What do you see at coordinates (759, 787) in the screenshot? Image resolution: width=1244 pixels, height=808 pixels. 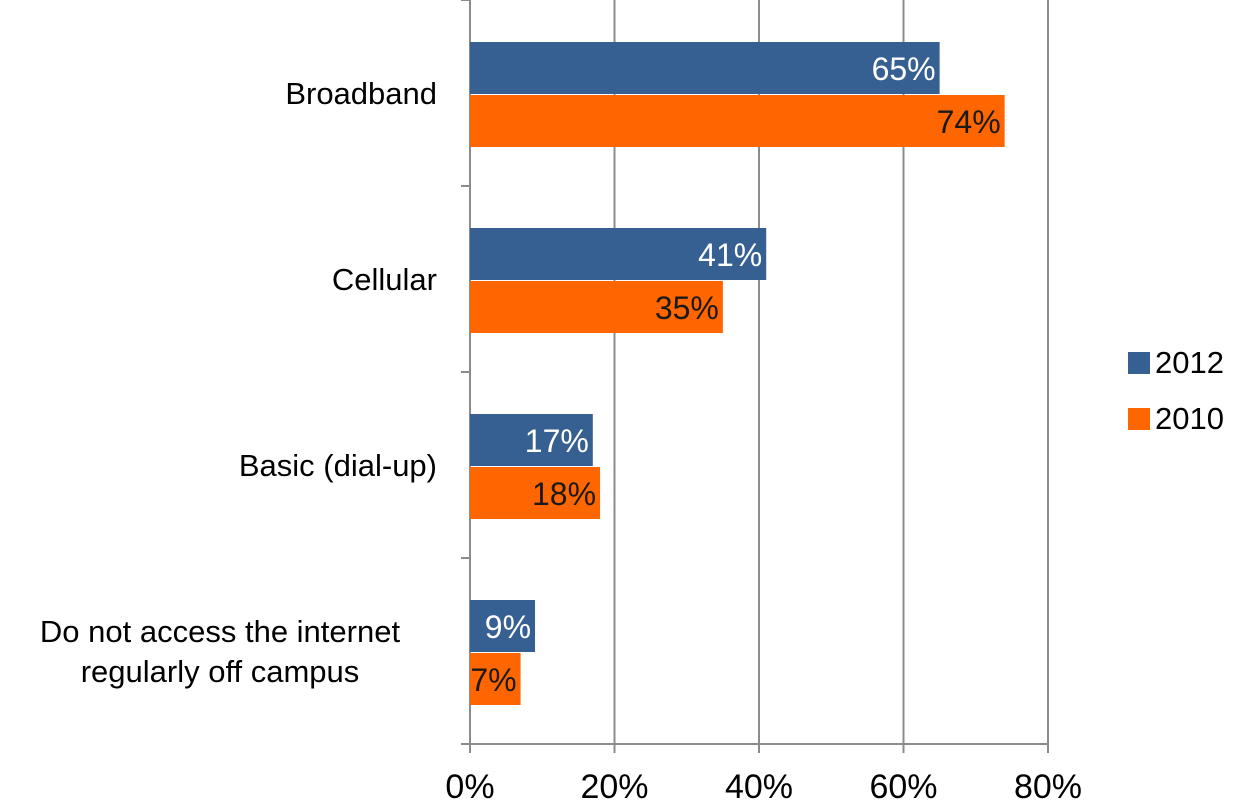 I see `x-tick-label-2: 40%` at bounding box center [759, 787].